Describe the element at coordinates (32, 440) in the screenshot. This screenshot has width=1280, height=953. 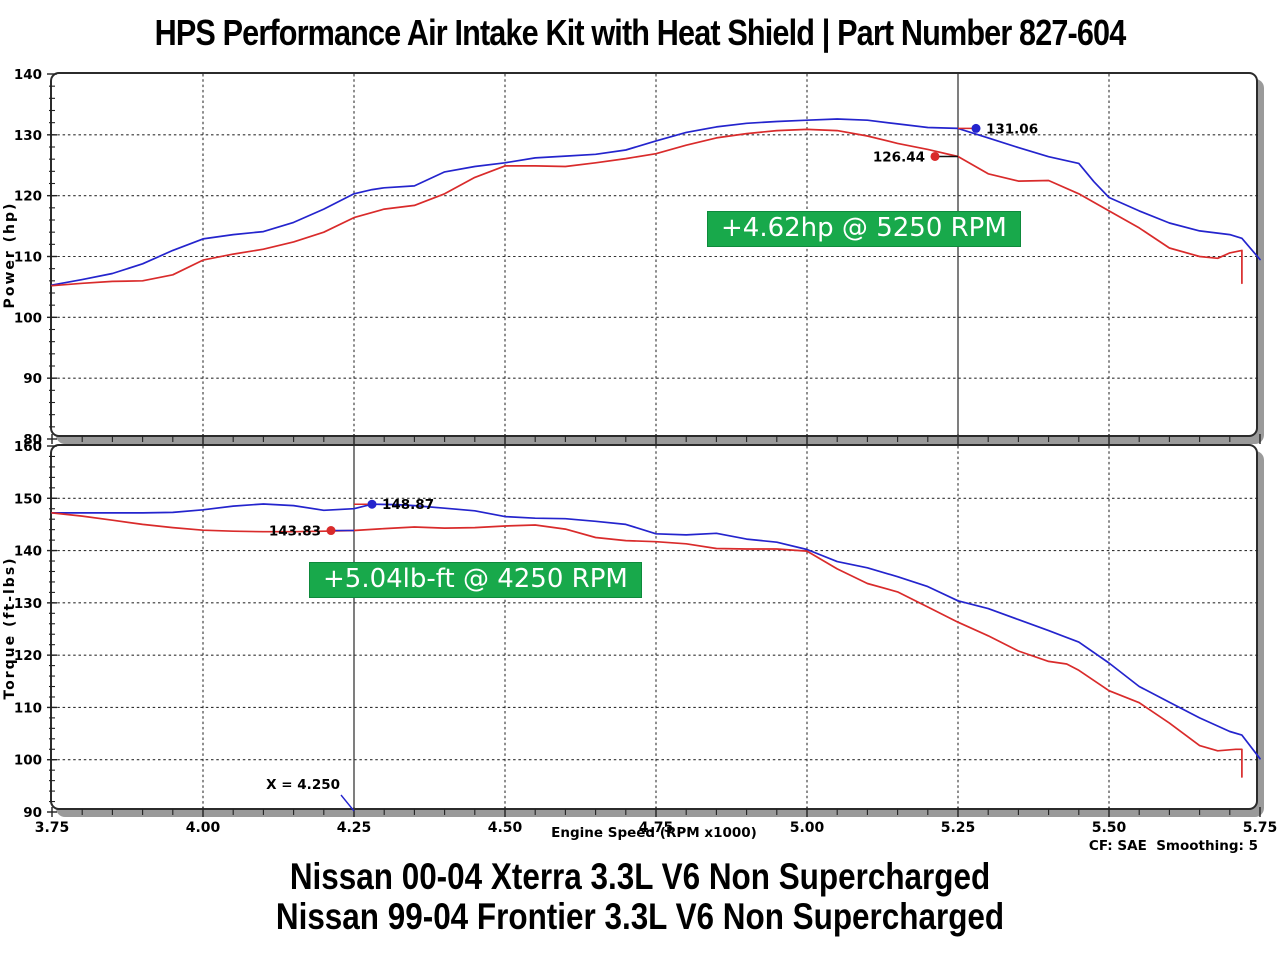
I see `power-vs-rpm-y-tick-label: 80` at that location.